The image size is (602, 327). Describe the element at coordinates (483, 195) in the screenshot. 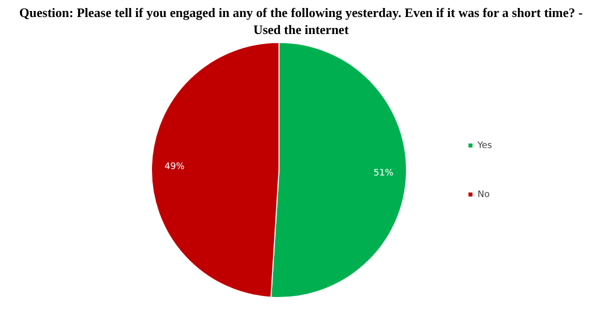

I see `legend-label: No` at that location.